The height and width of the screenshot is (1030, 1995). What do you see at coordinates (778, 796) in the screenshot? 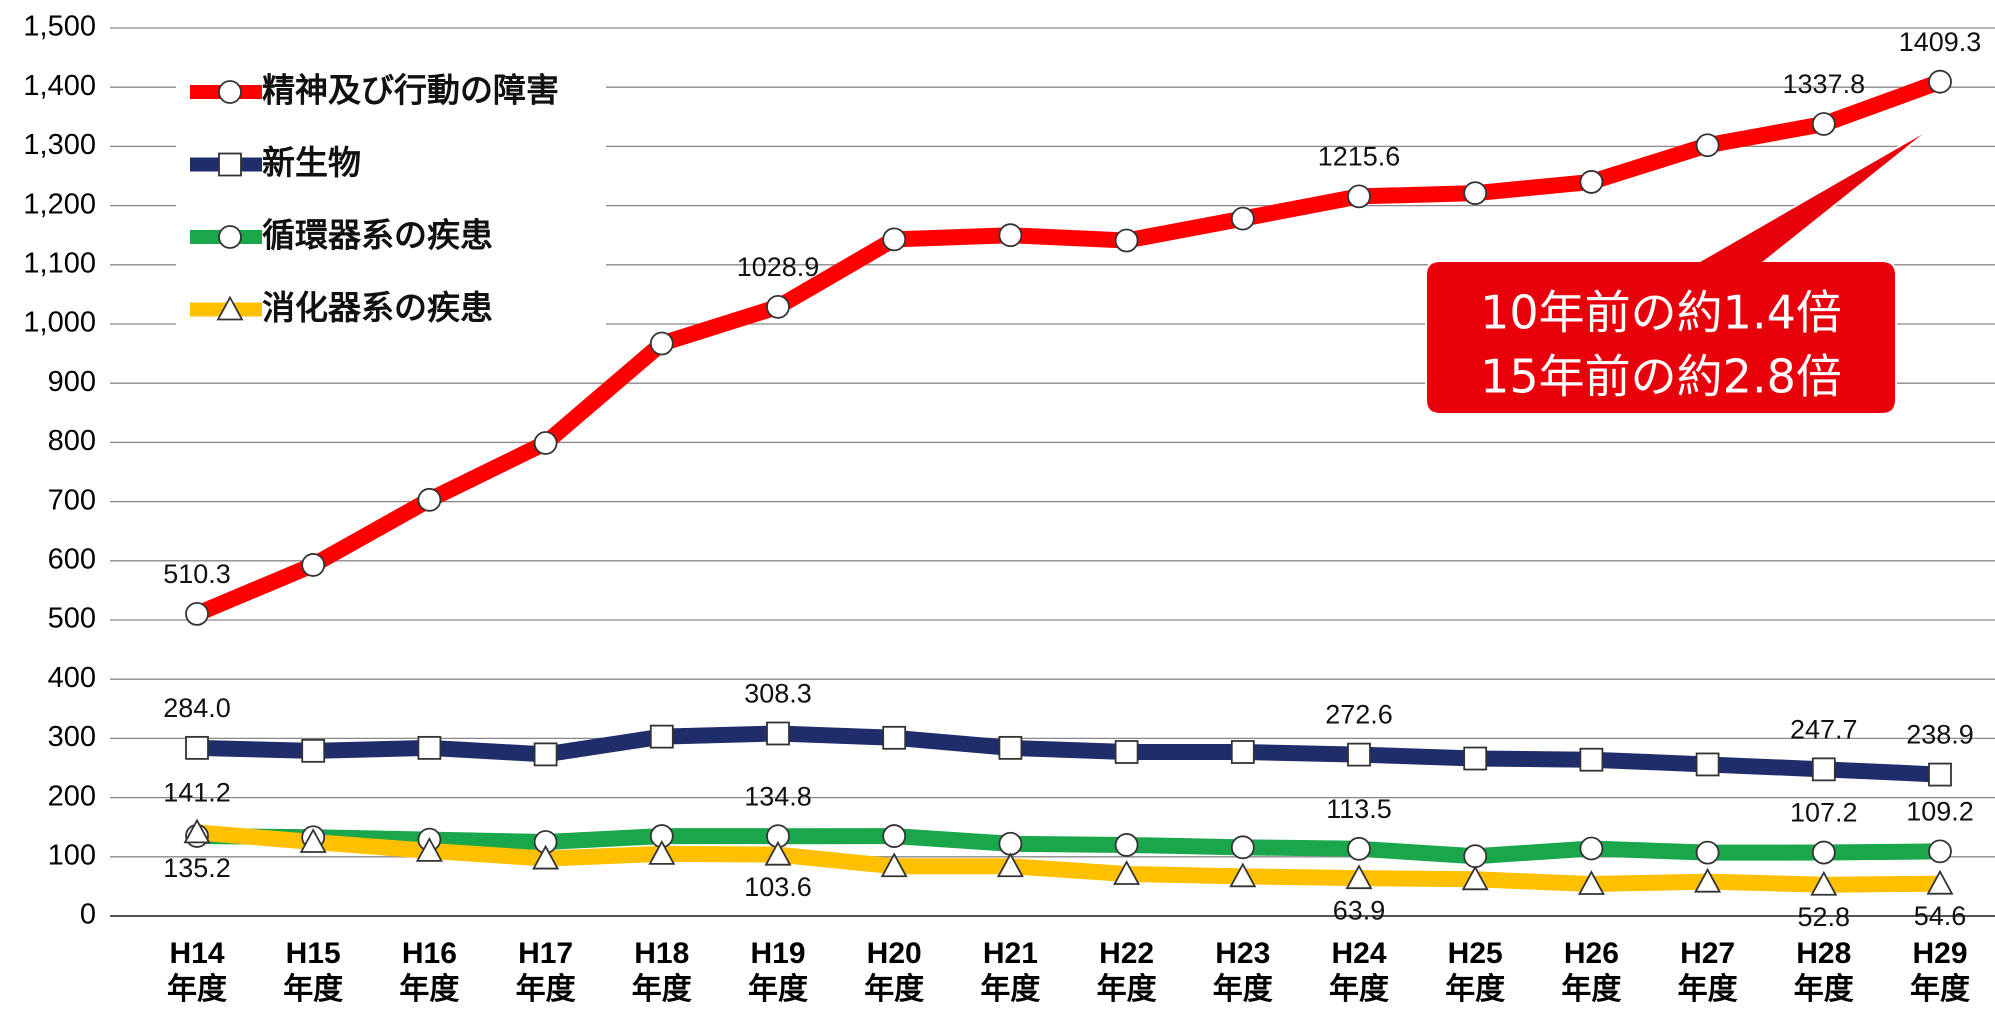
I see `data-label: 134.8` at bounding box center [778, 796].